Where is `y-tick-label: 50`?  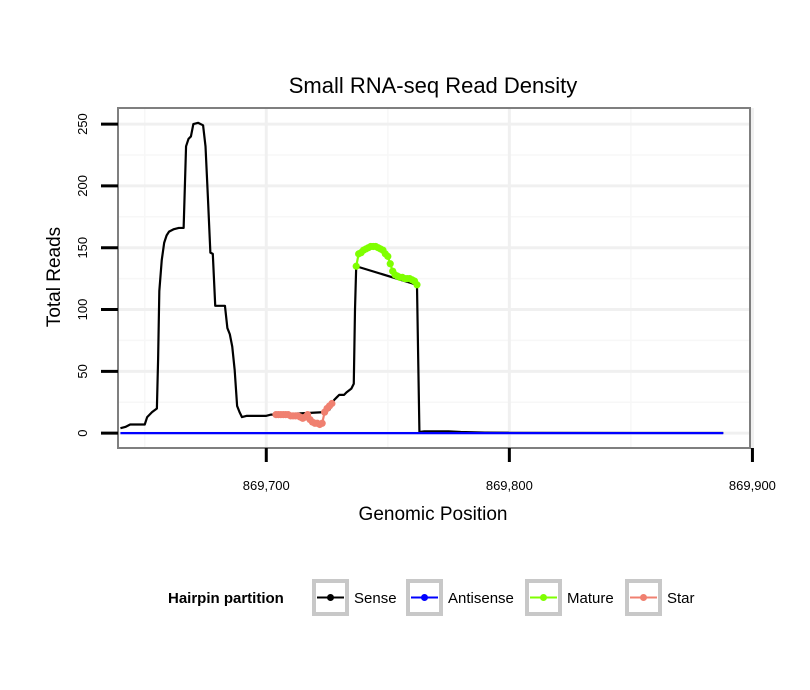
y-tick-label: 50 is located at coordinates (82, 371).